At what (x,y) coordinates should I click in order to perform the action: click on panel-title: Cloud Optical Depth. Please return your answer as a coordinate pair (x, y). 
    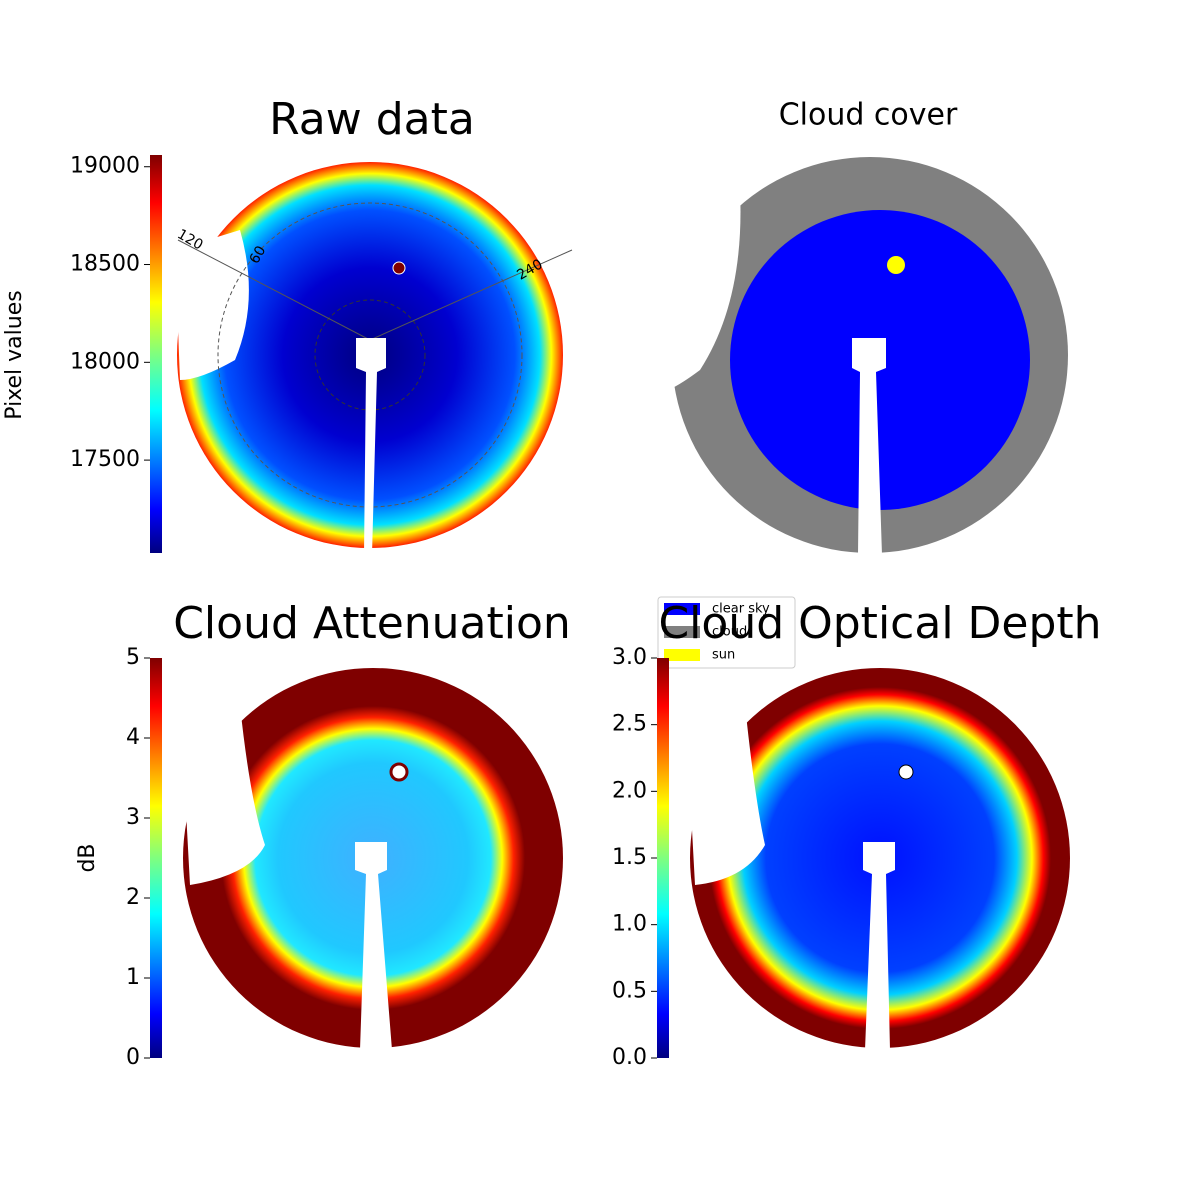
    Looking at the image, I should click on (879, 623).